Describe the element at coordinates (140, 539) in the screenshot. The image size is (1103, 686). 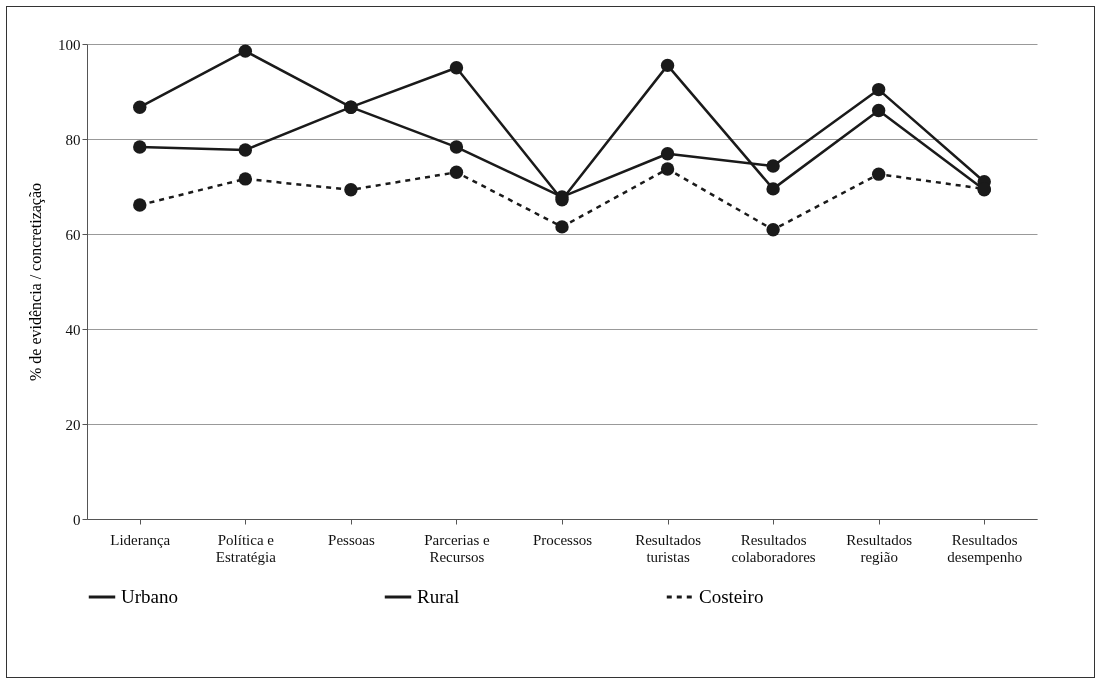
I see `x-tick-label: Liderança` at that location.